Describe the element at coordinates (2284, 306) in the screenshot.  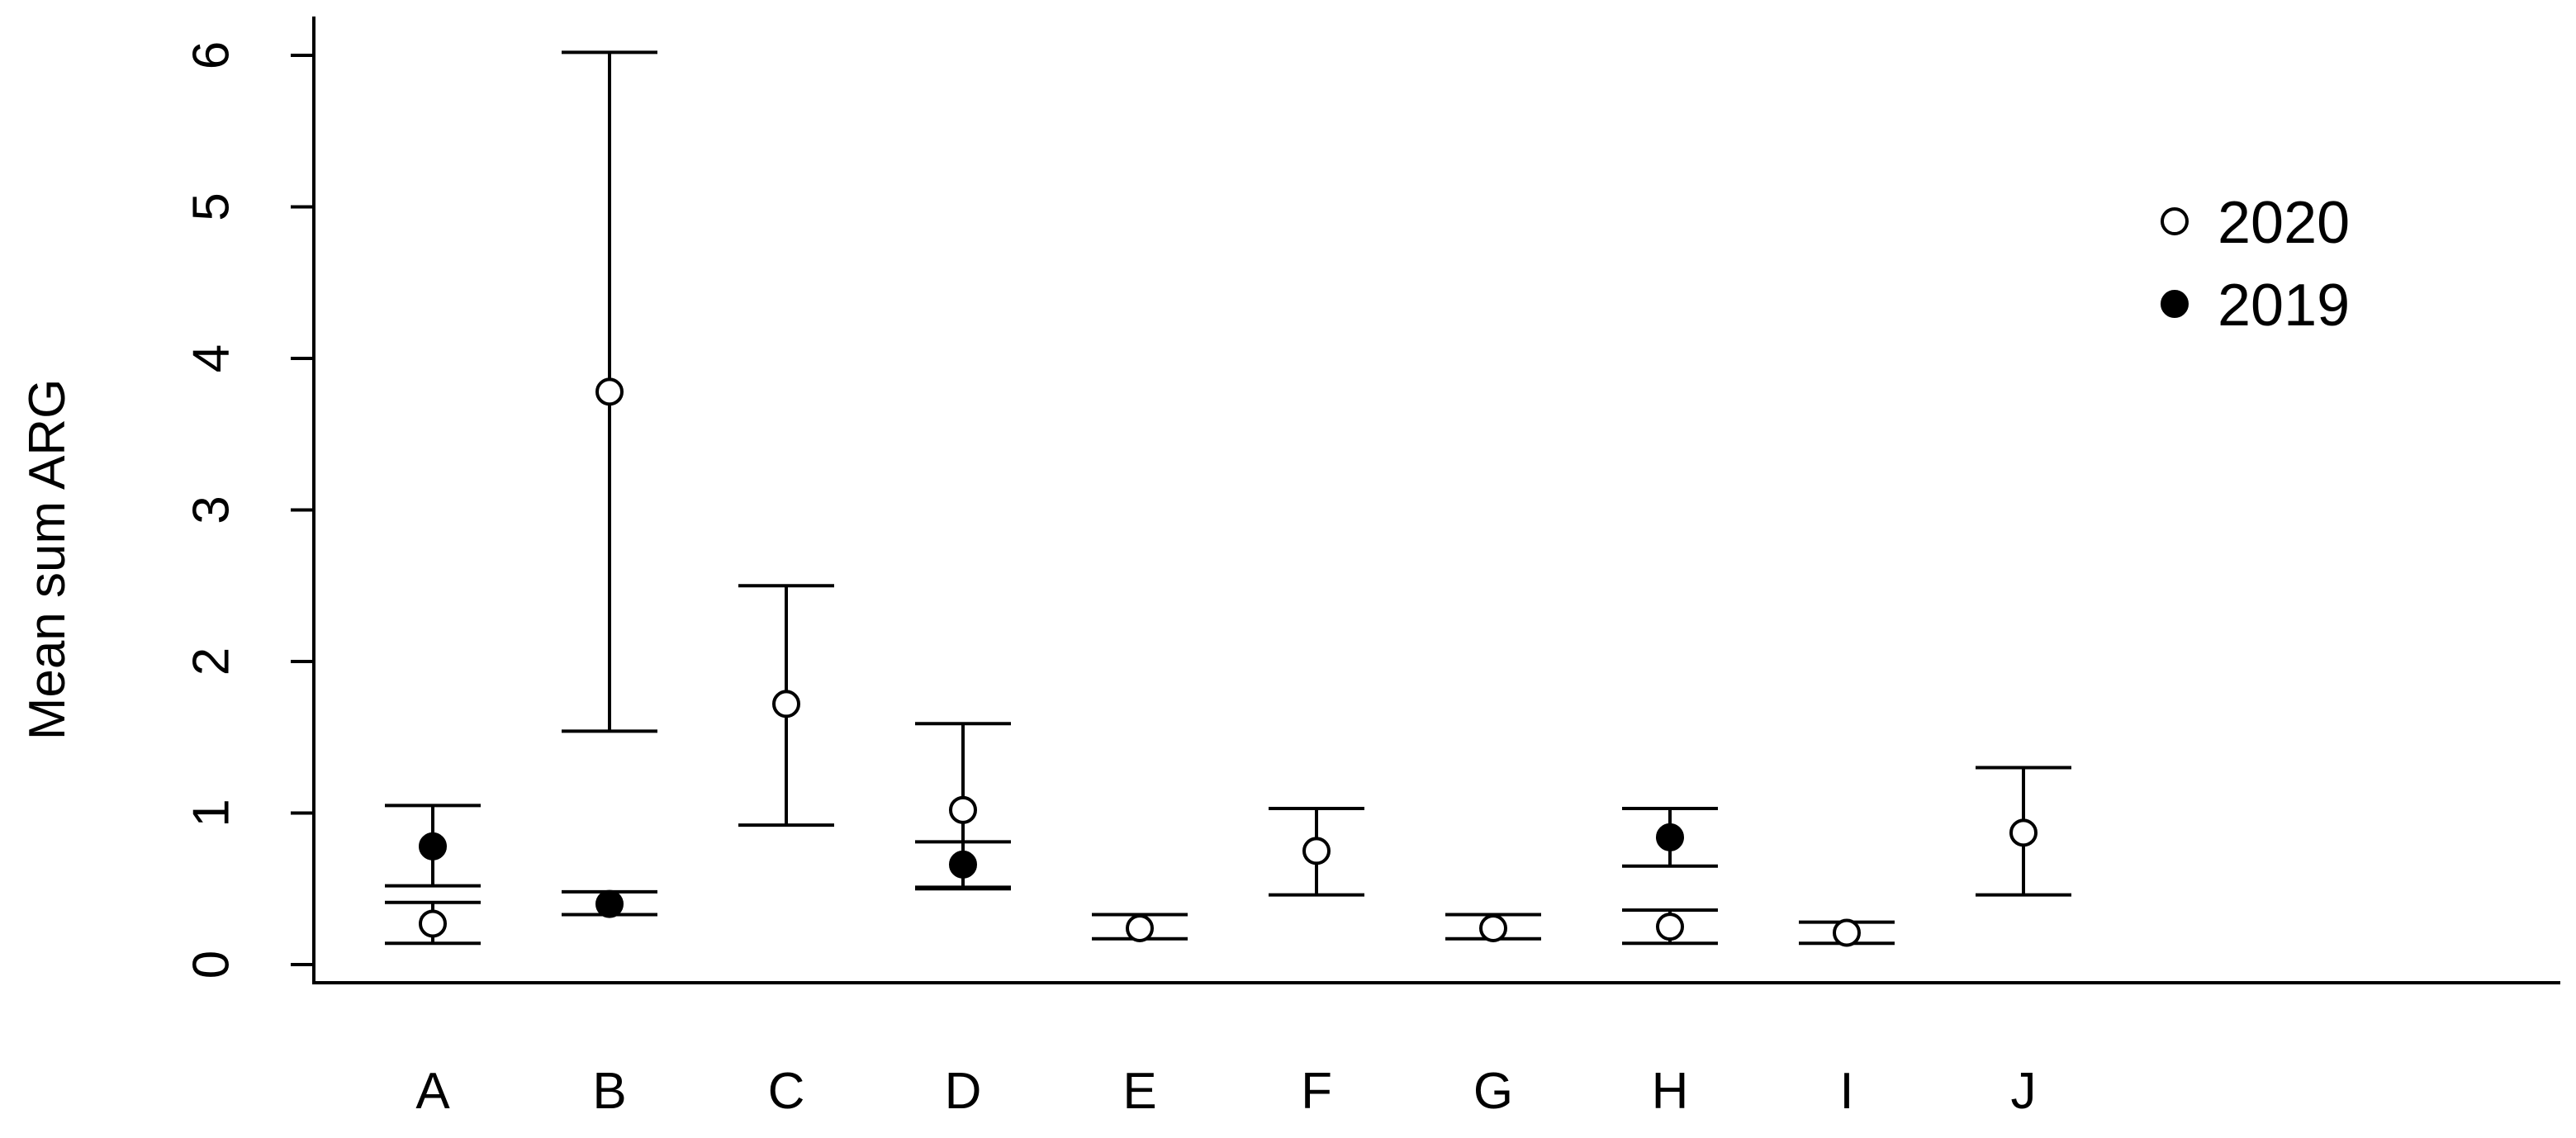
I see `legend-label: 2019` at that location.